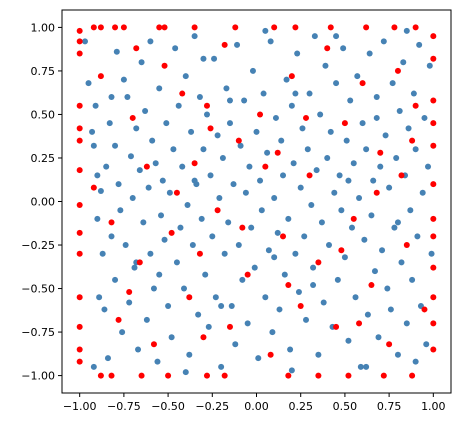 The width and height of the screenshot is (459, 433). I want to click on x-tick-label: −0.25, so click(212, 406).